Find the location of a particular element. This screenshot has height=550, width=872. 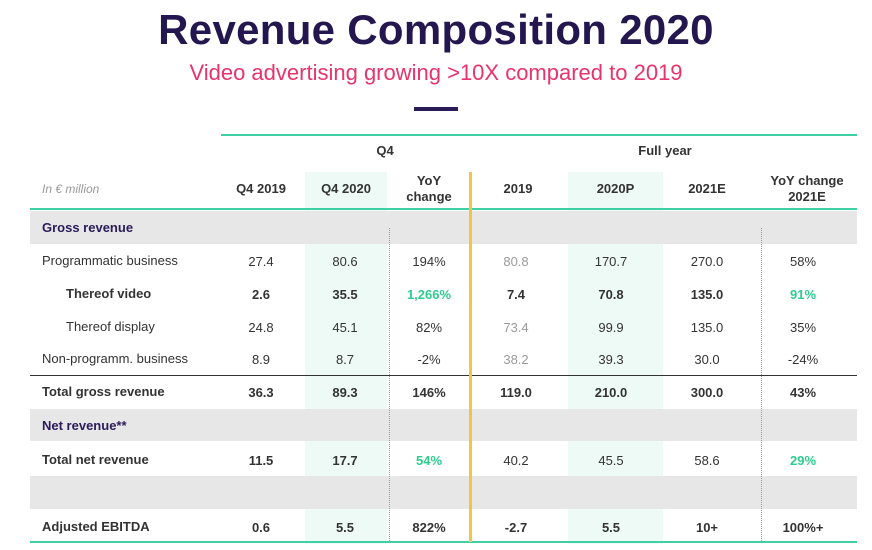

column-header-2020p: 2020P is located at coordinates (615, 188).